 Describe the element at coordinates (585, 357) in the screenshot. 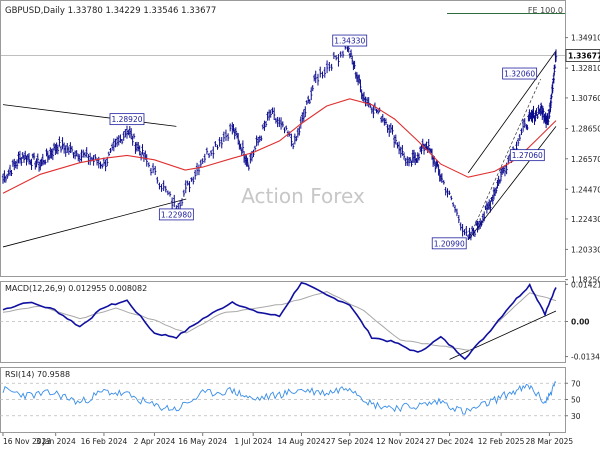

I see `macd-y-tick-label: -0.013418` at that location.